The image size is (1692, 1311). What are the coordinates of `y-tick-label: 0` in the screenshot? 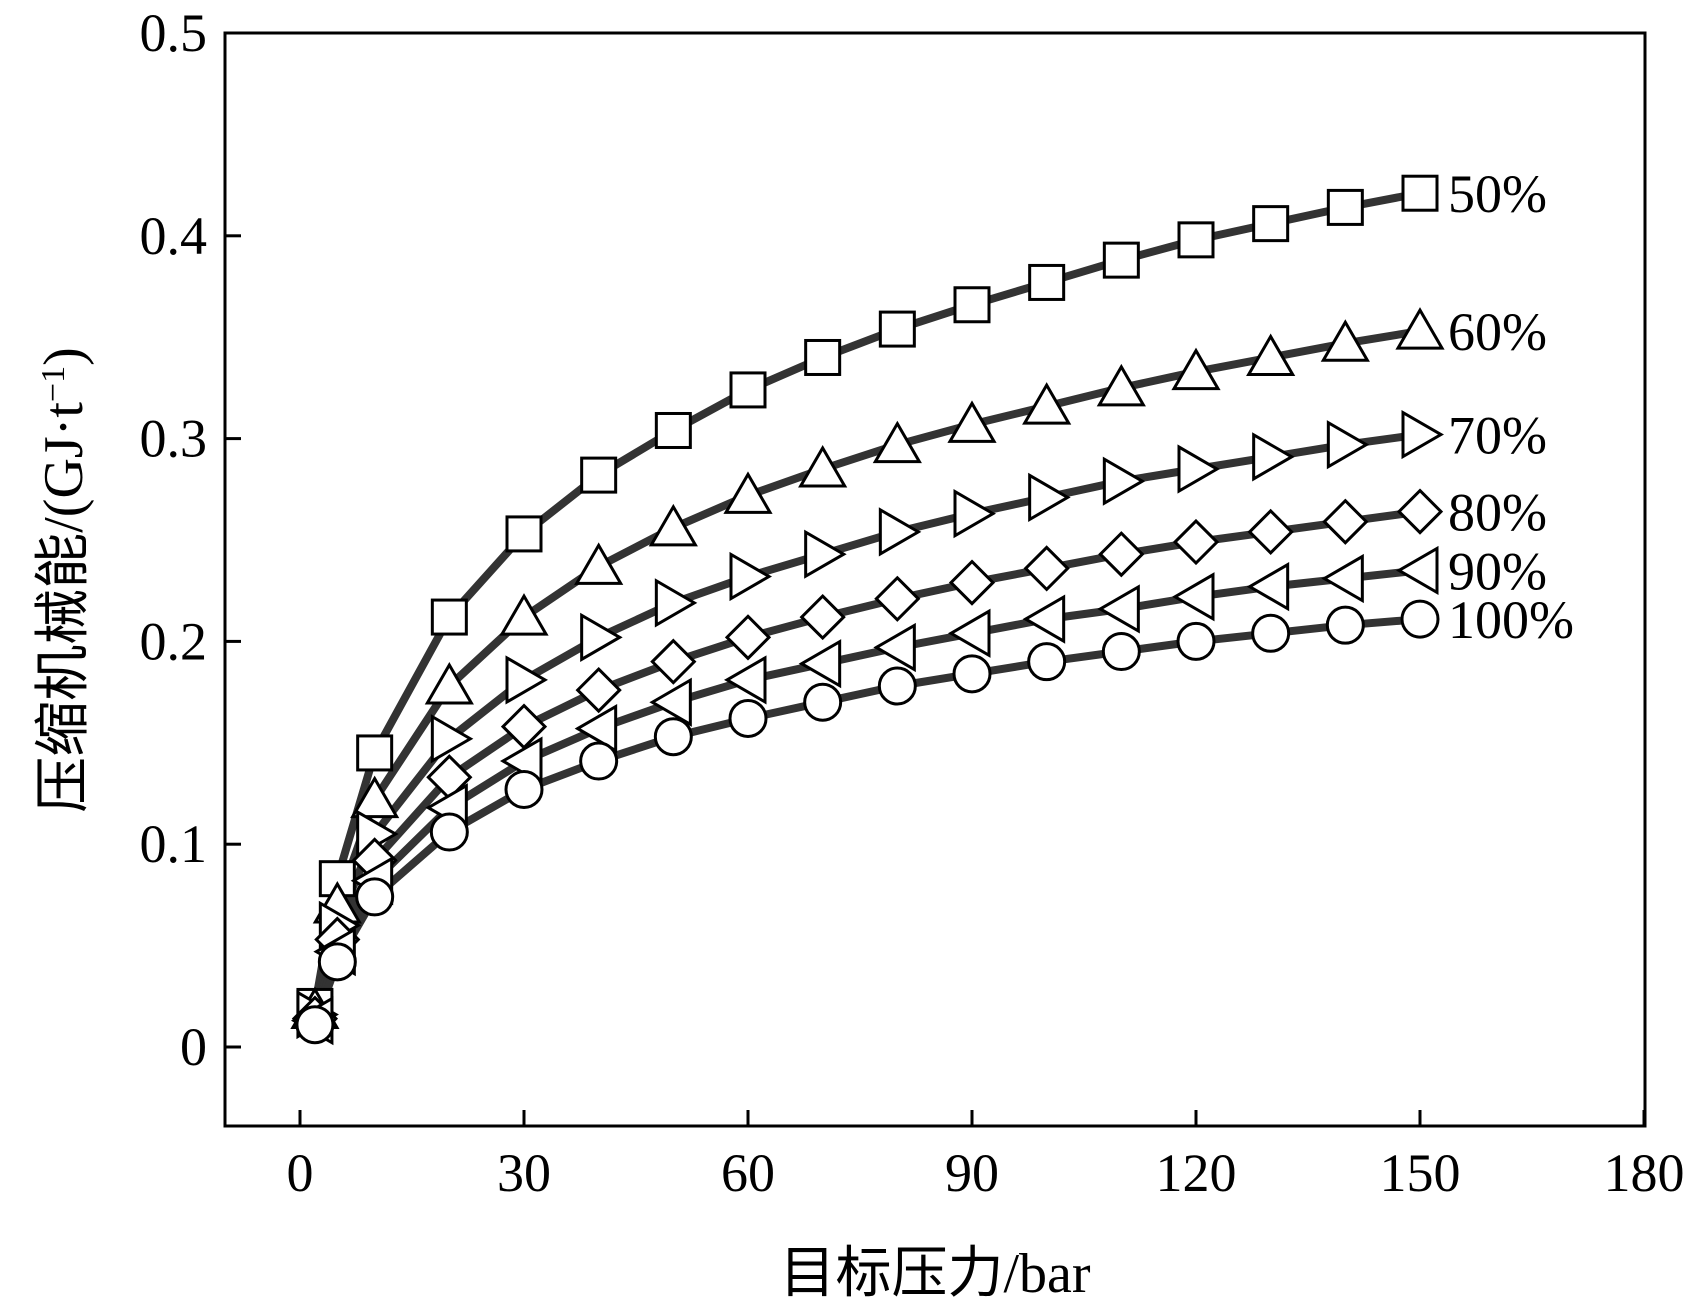 It's located at (193, 1047).